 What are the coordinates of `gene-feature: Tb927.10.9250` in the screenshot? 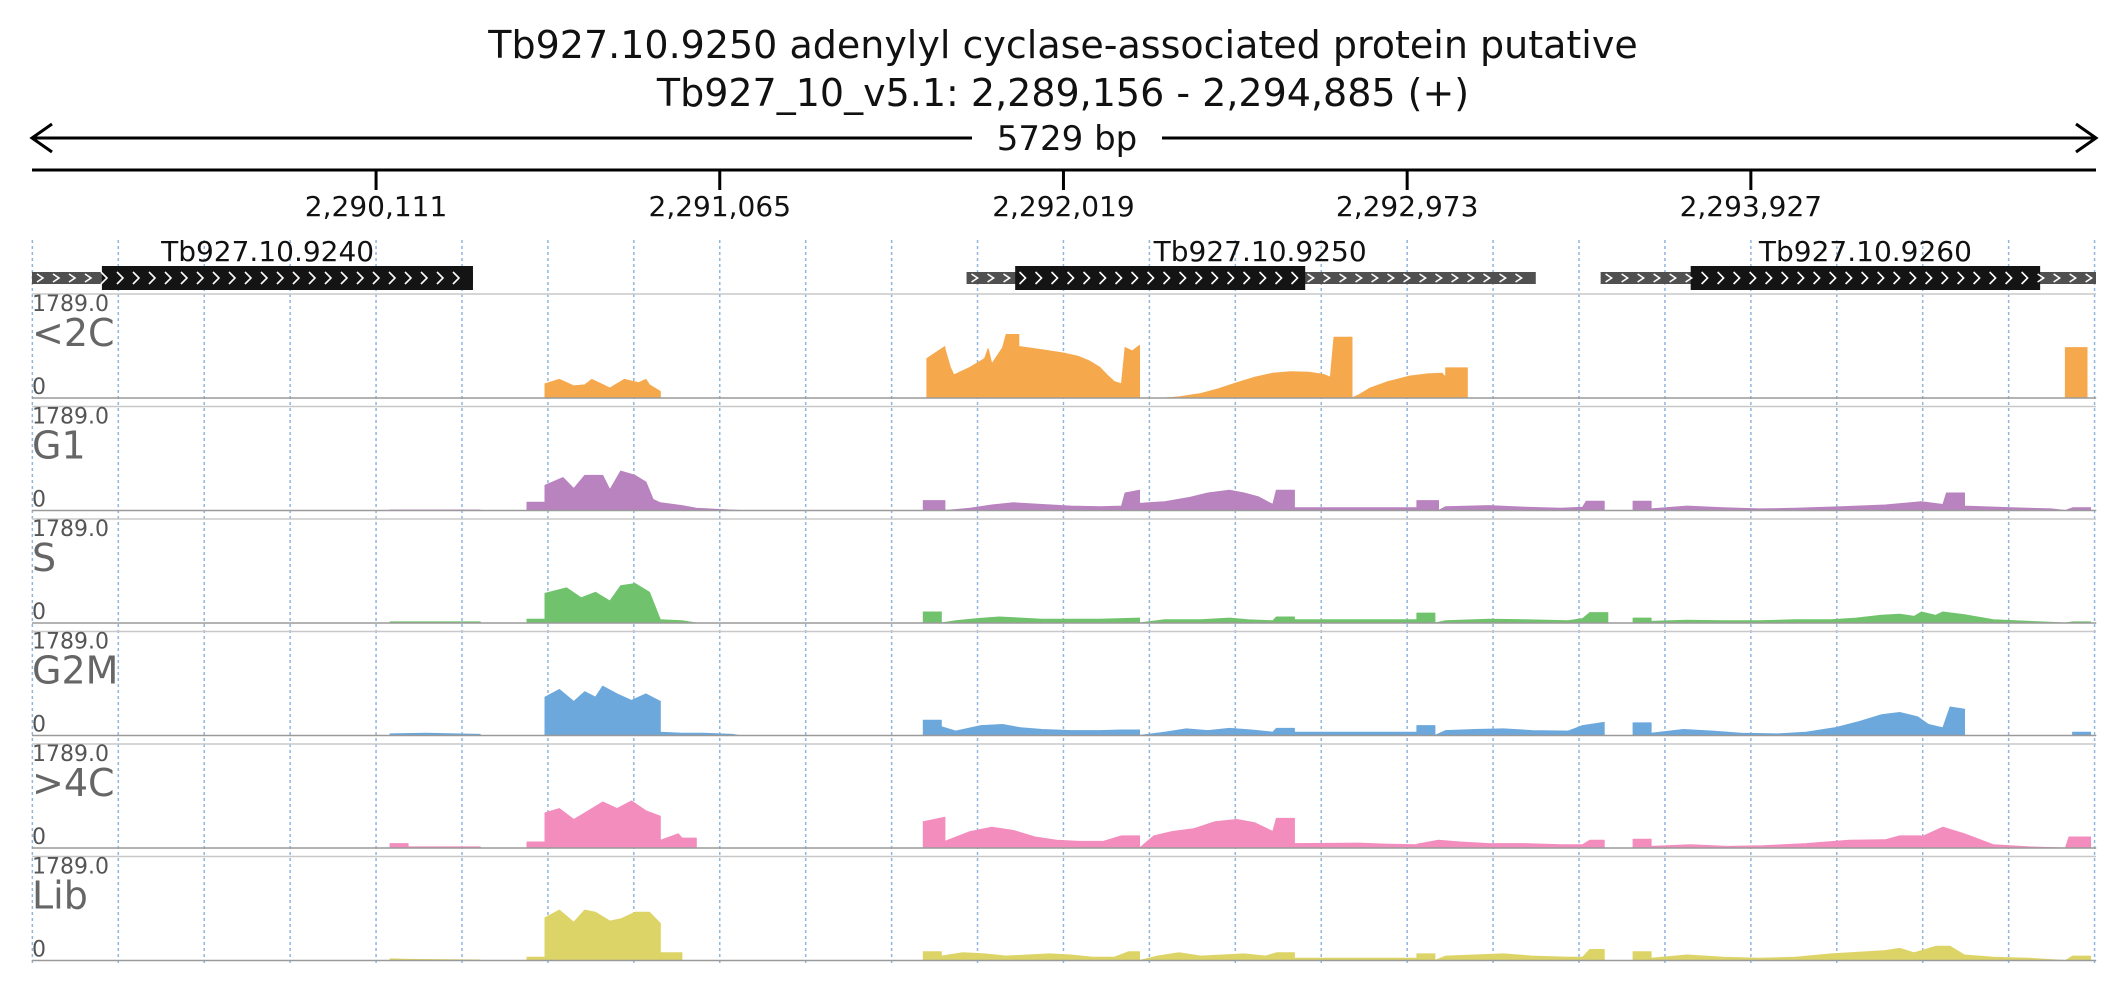 It's located at (1251, 262).